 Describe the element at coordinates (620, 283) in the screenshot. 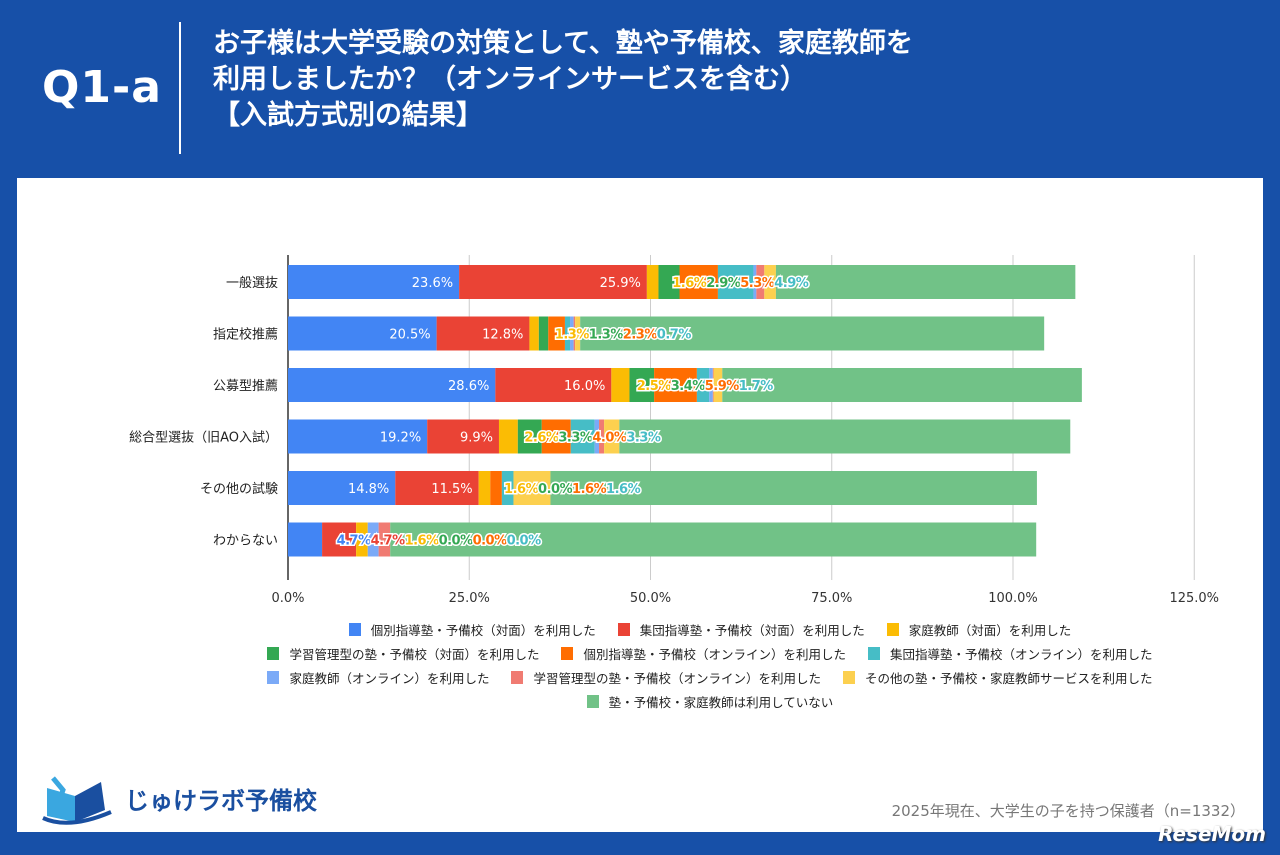

I see `data-label: 25.9%` at that location.